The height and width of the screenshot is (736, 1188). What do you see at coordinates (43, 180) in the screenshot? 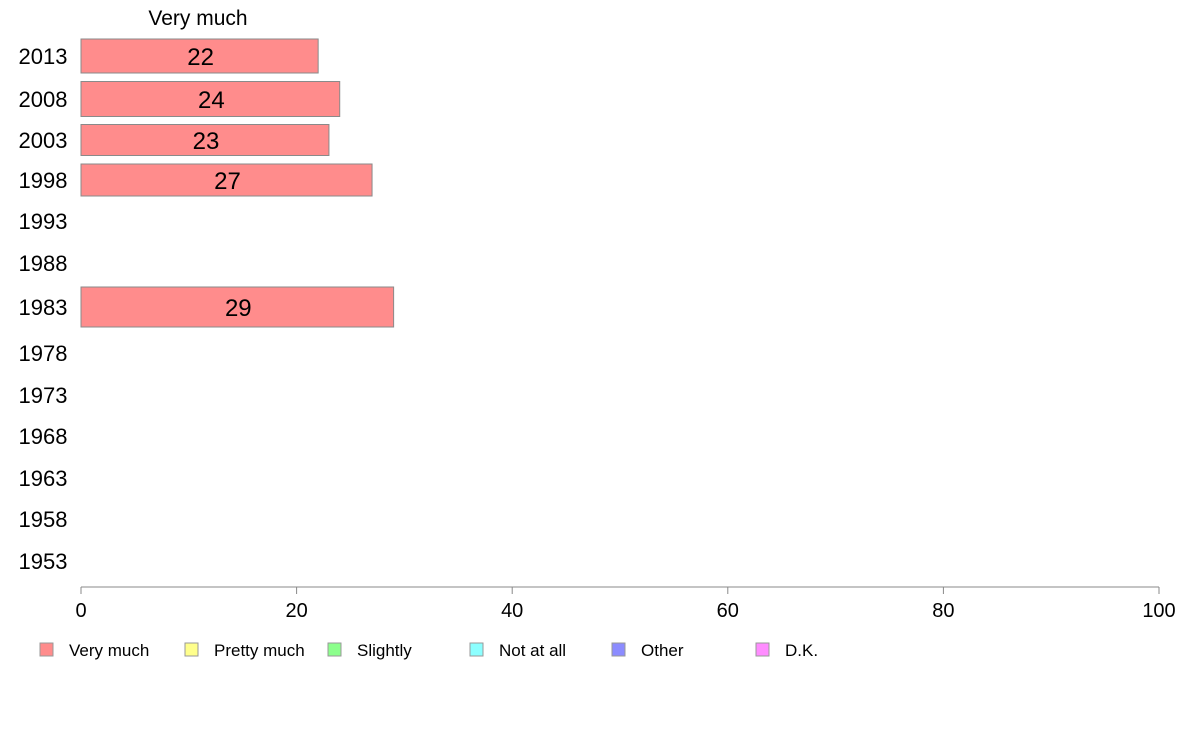
I see `y-tick-label-1998: 1998` at bounding box center [43, 180].